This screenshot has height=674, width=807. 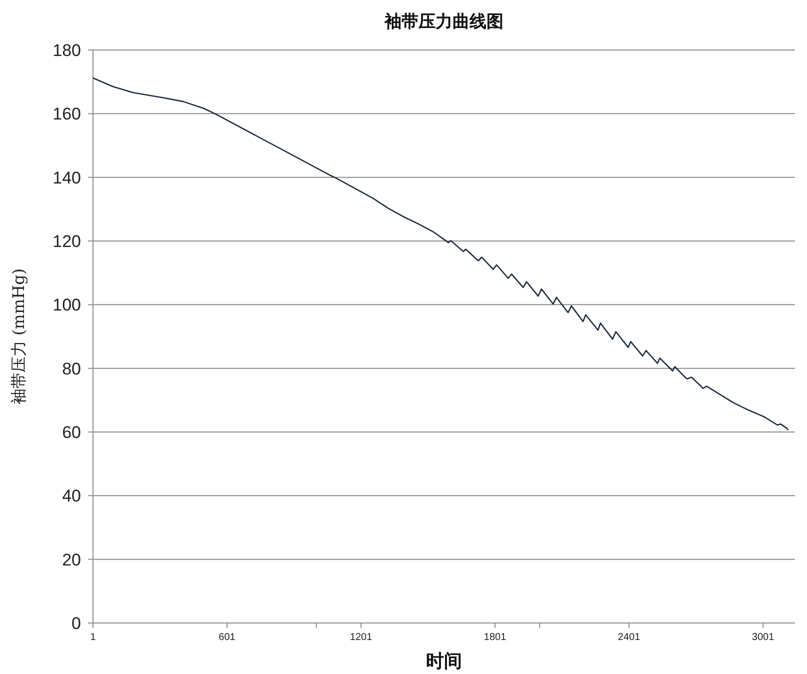 What do you see at coordinates (763, 637) in the screenshot?
I see `x-tick-label: 3001` at bounding box center [763, 637].